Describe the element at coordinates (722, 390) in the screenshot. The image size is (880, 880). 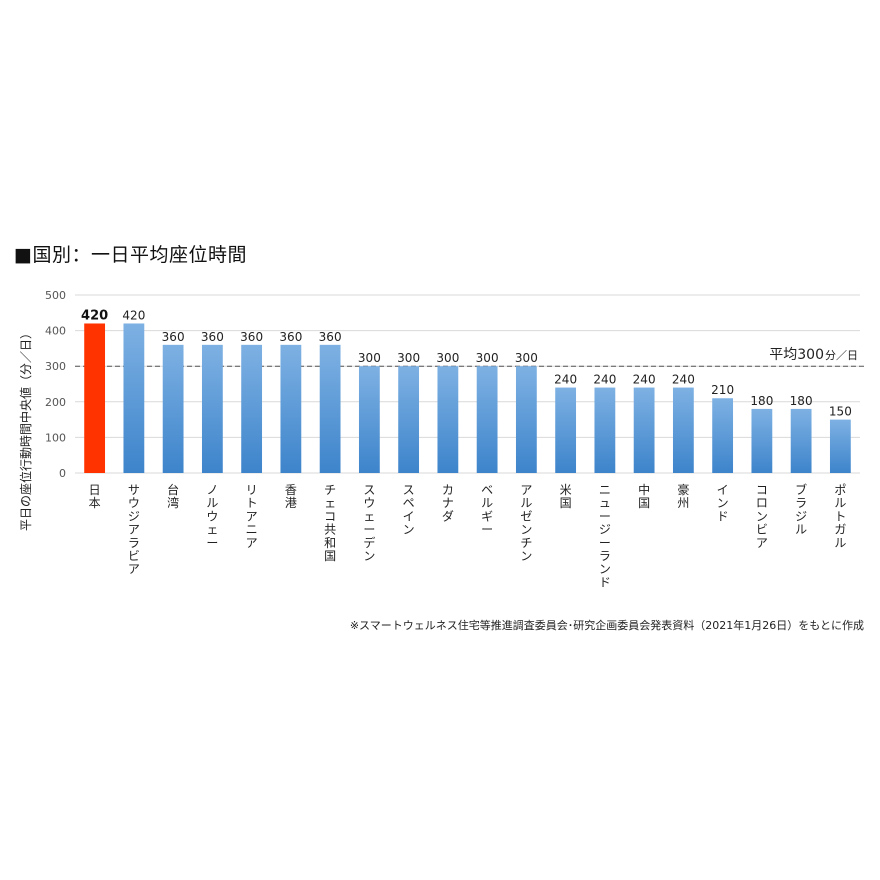
I see `data-label: 210` at that location.